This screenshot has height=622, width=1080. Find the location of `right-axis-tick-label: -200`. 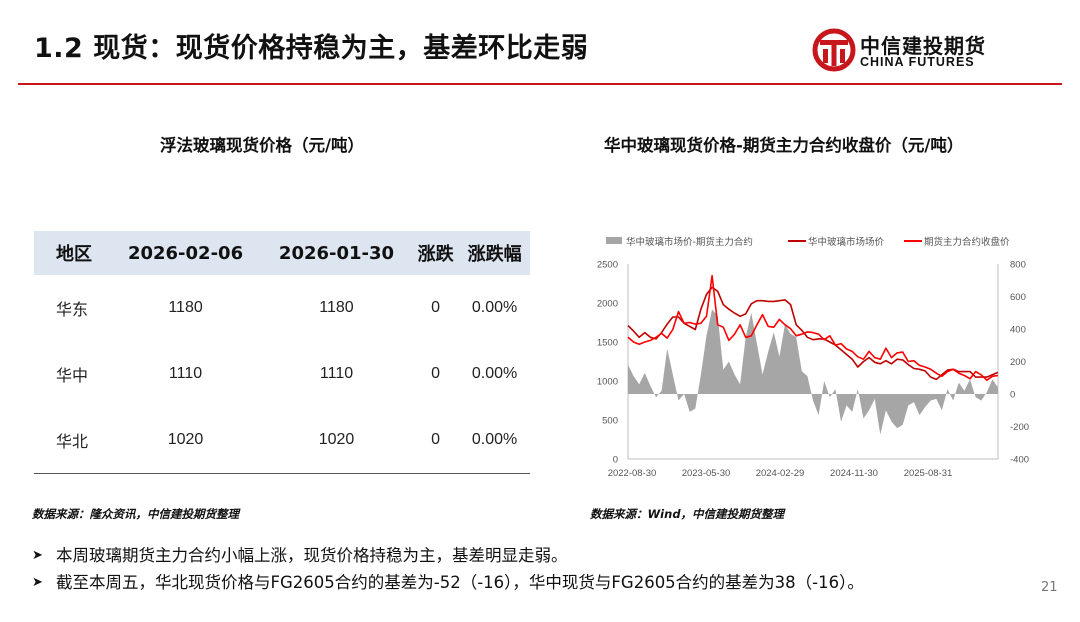

right-axis-tick-label: -200 is located at coordinates (1019, 427).